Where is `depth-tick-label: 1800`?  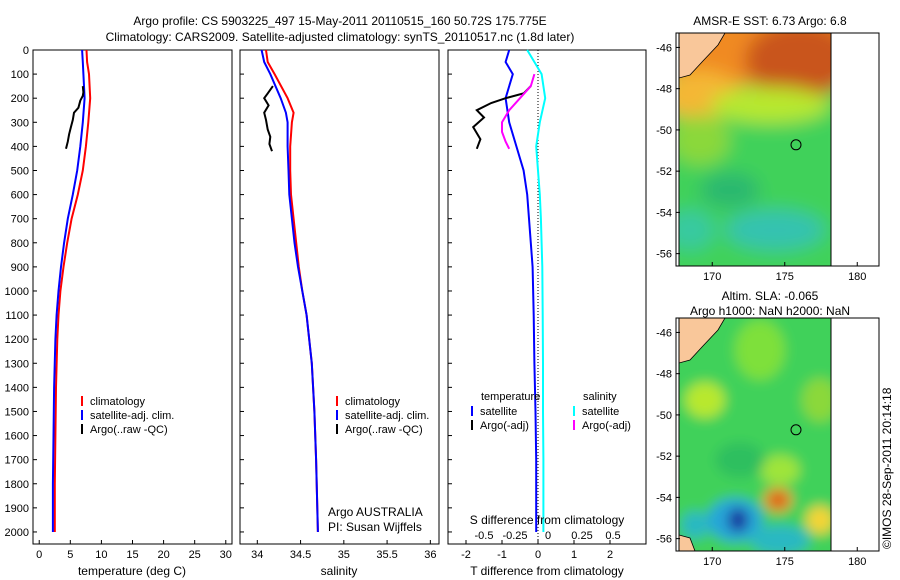
depth-tick-label: 1800 is located at coordinates (17, 485).